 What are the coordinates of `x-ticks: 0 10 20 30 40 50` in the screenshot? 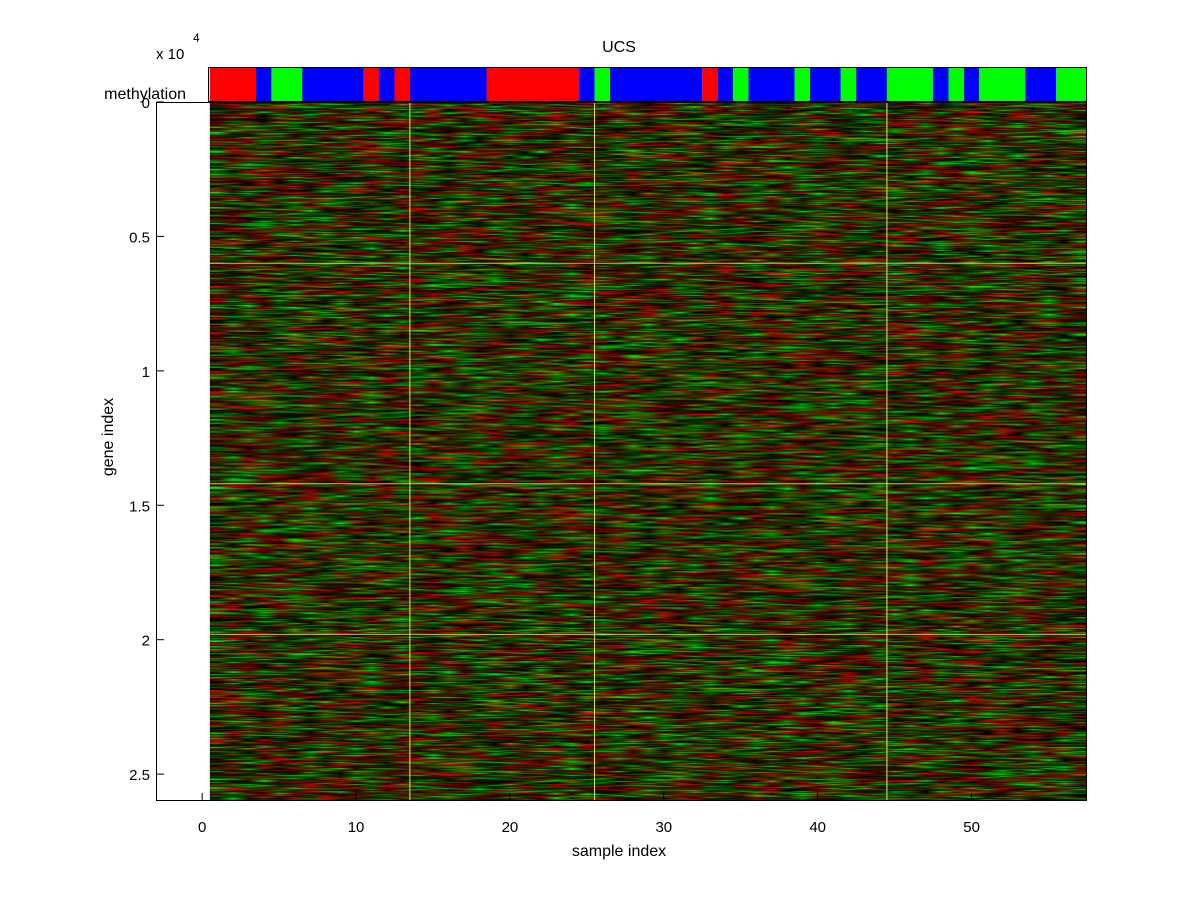 It's located at (589, 814).